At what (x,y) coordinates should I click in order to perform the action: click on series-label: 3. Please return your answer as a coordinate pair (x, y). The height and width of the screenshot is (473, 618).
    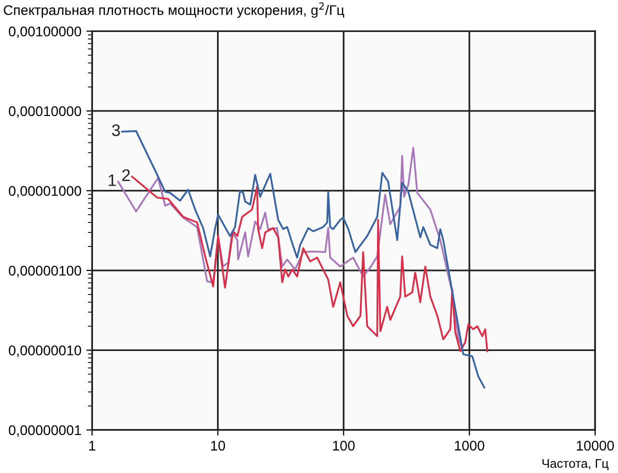
    Looking at the image, I should click on (116, 130).